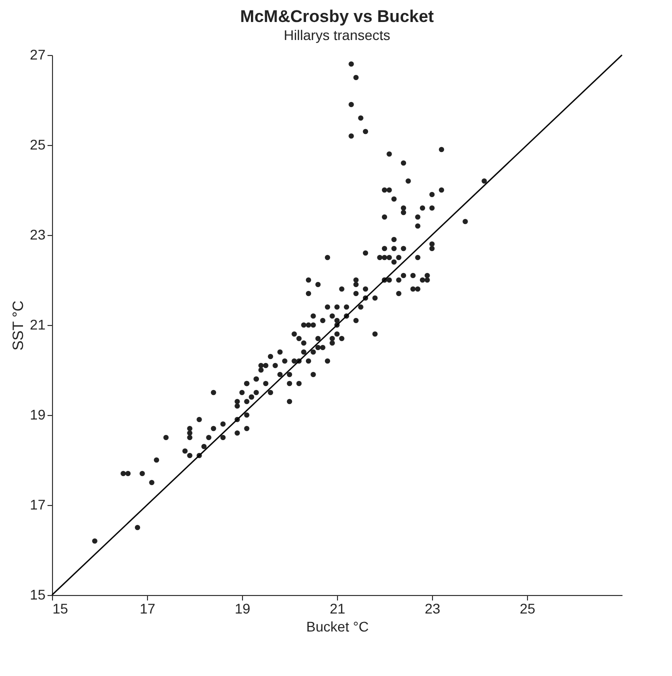 The image size is (672, 676). Describe the element at coordinates (38, 594) in the screenshot. I see `y-tick-label: 15` at that location.